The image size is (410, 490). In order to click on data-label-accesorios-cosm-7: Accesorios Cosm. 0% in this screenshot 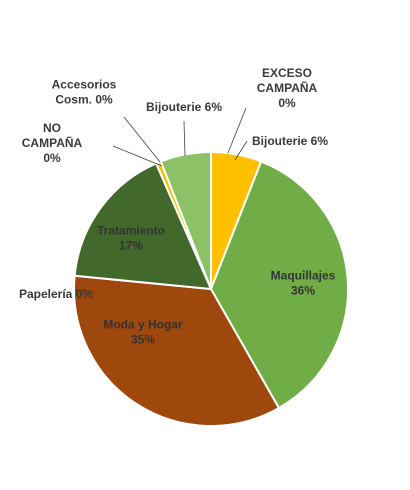, I will do `click(84, 92)`.